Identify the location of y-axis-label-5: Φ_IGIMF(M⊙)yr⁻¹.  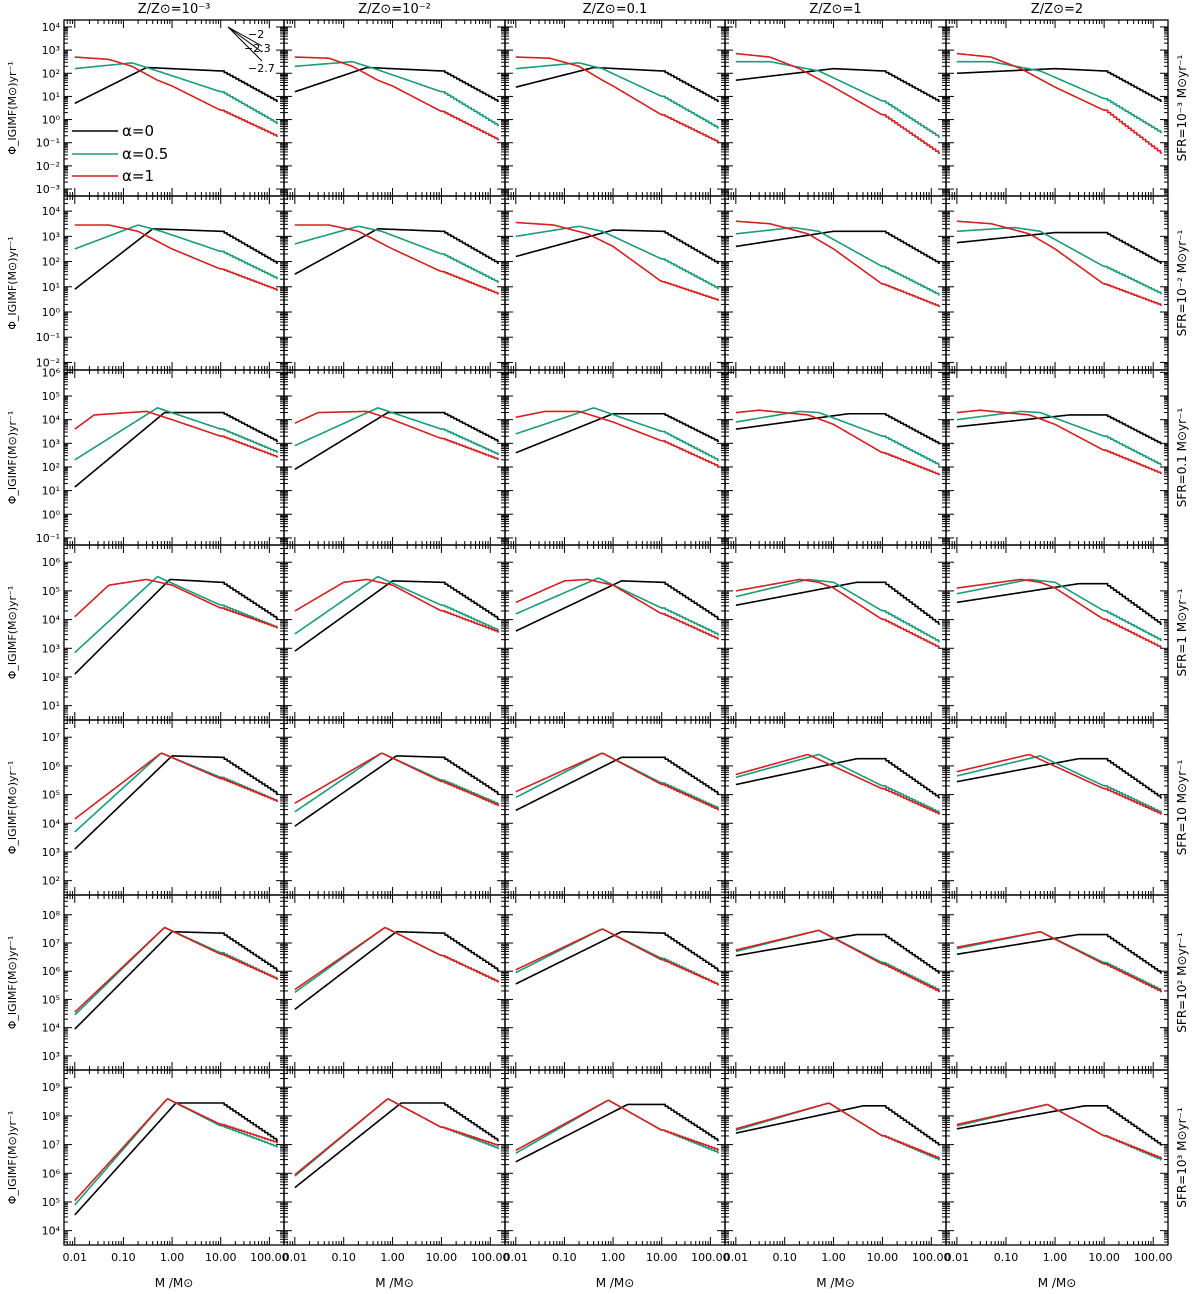
(12, 983).